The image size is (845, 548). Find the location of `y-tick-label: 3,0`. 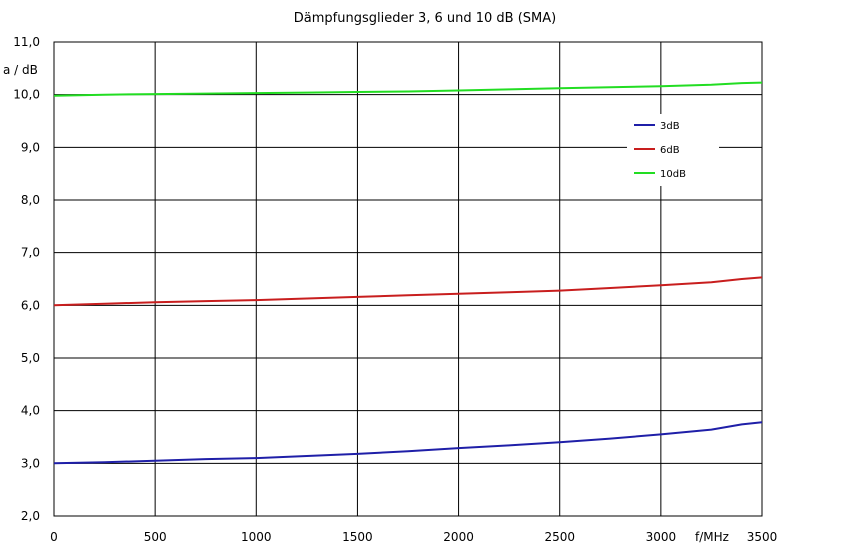

y-tick-label: 3,0 is located at coordinates (30, 463).